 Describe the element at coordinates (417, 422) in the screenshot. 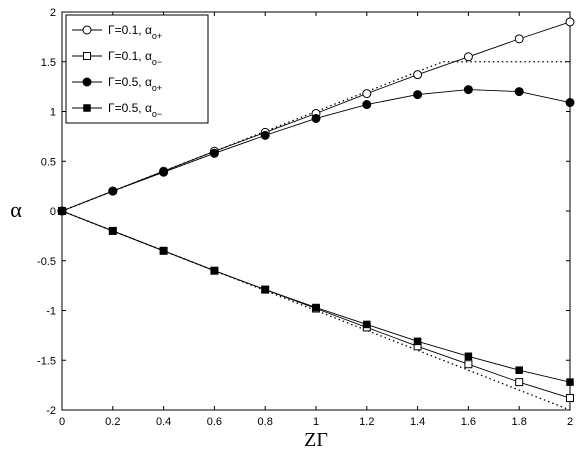

I see `x-tick-label: 1.4` at that location.